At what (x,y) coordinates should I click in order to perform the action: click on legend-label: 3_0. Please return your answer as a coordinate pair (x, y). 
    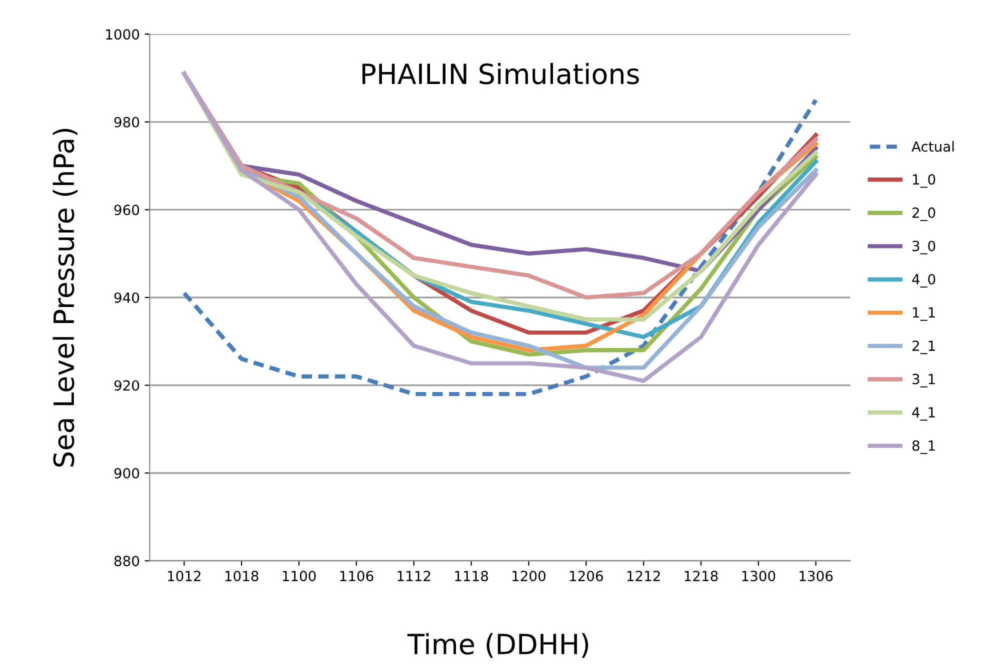
    Looking at the image, I should click on (924, 247).